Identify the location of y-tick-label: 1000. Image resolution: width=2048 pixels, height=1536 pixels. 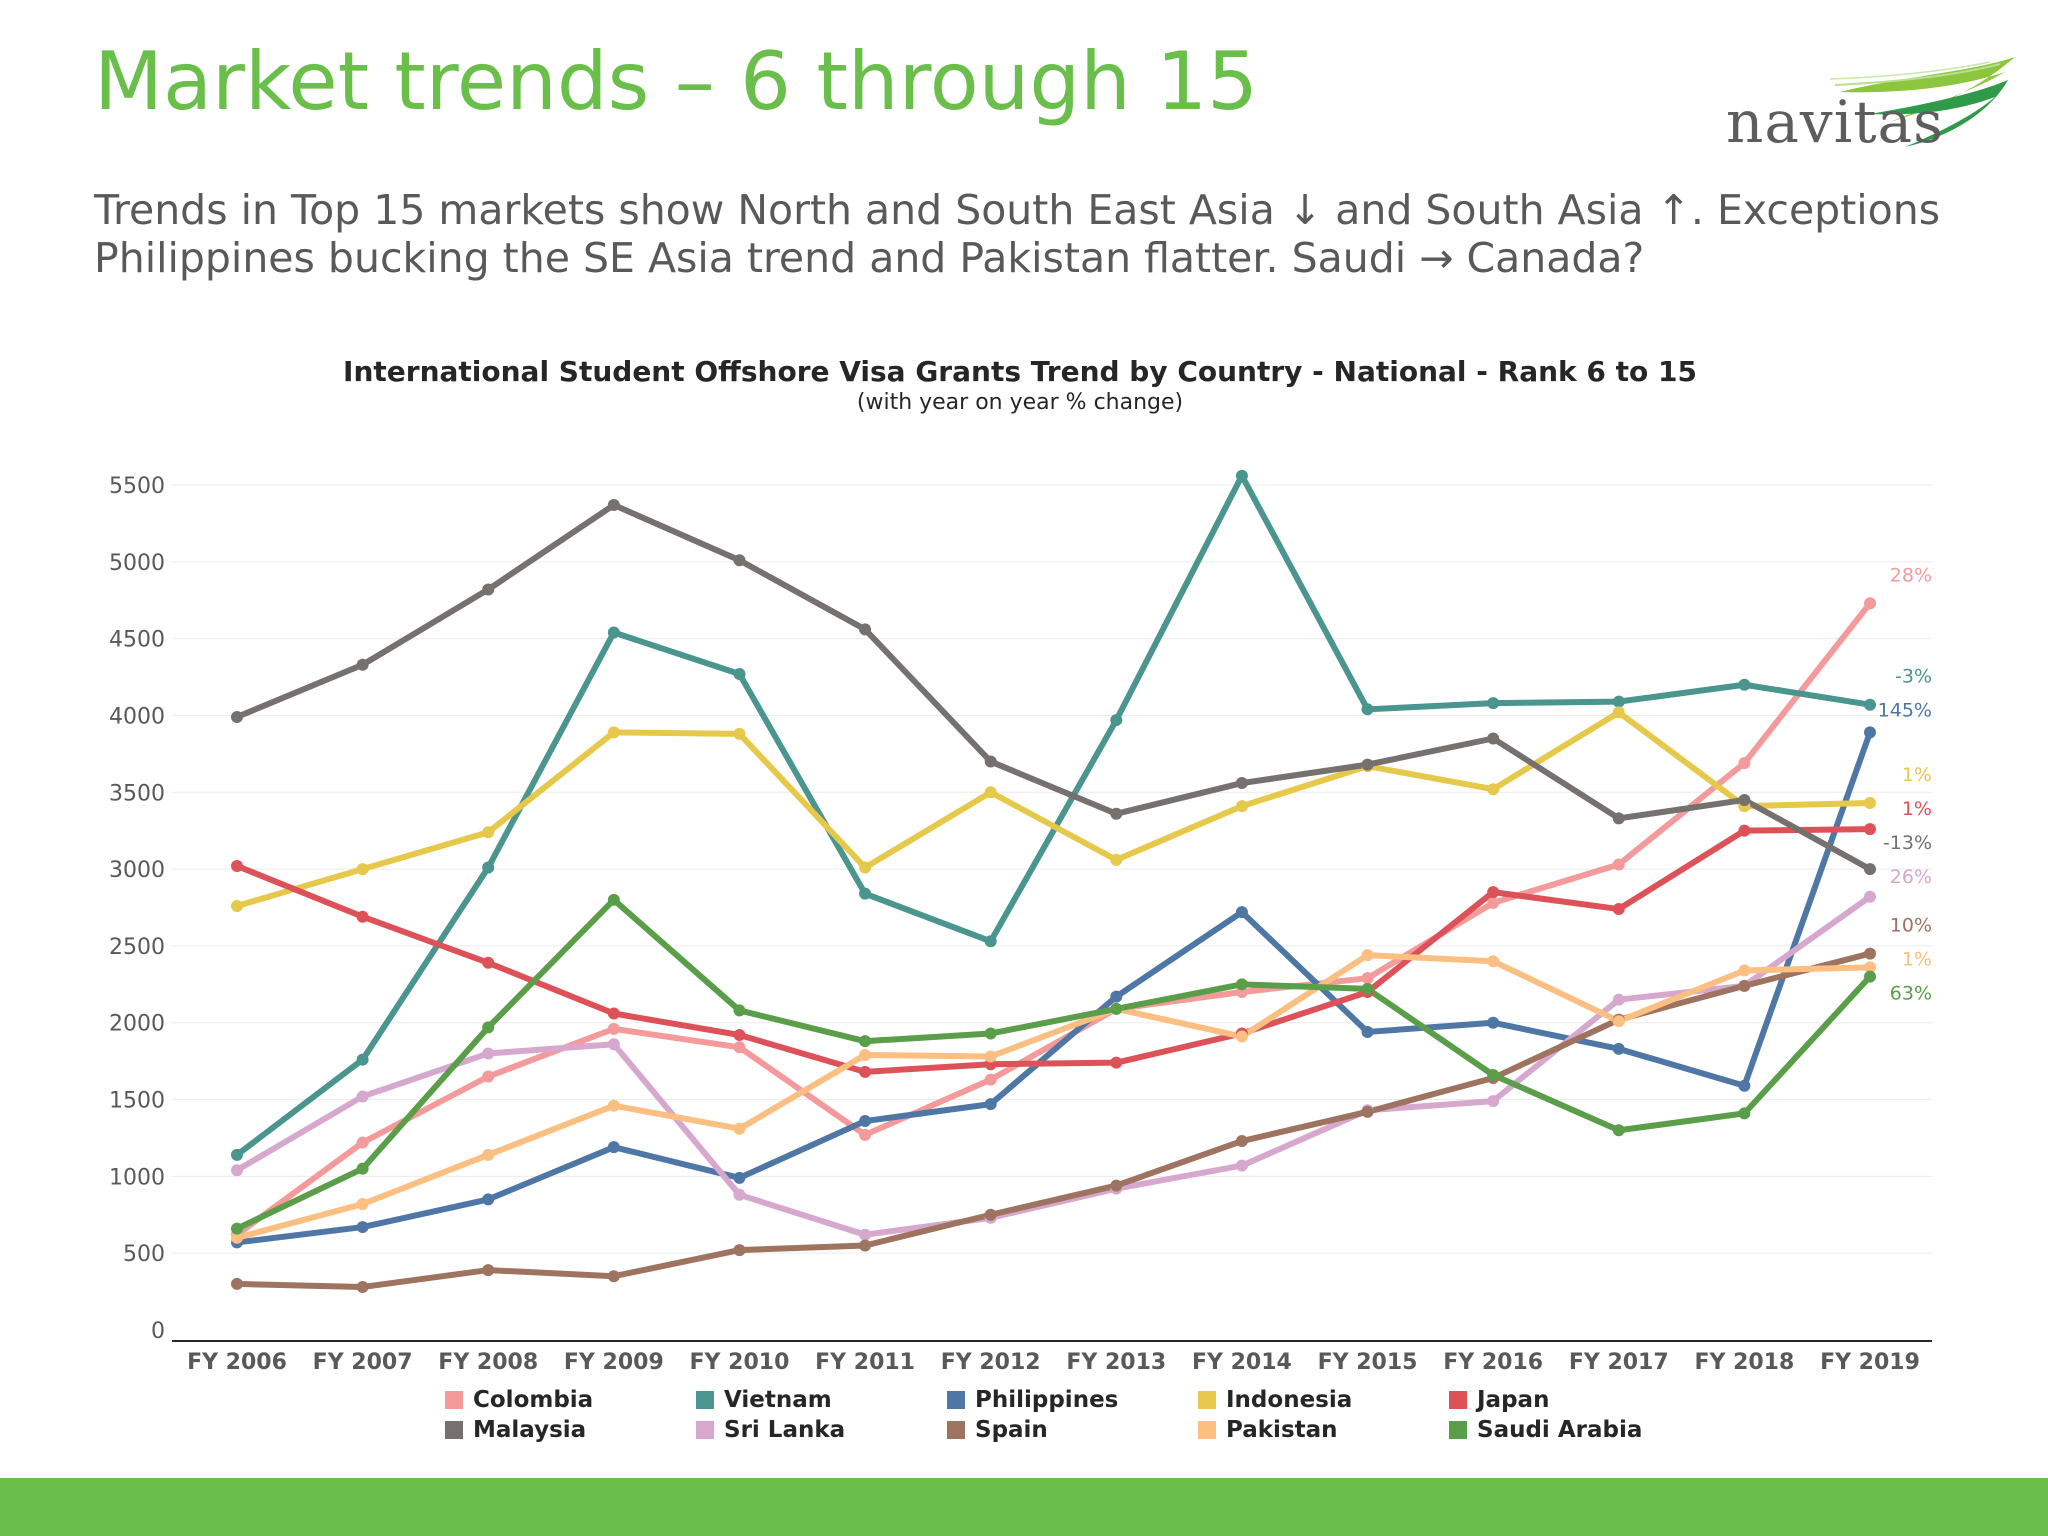
(137, 1177).